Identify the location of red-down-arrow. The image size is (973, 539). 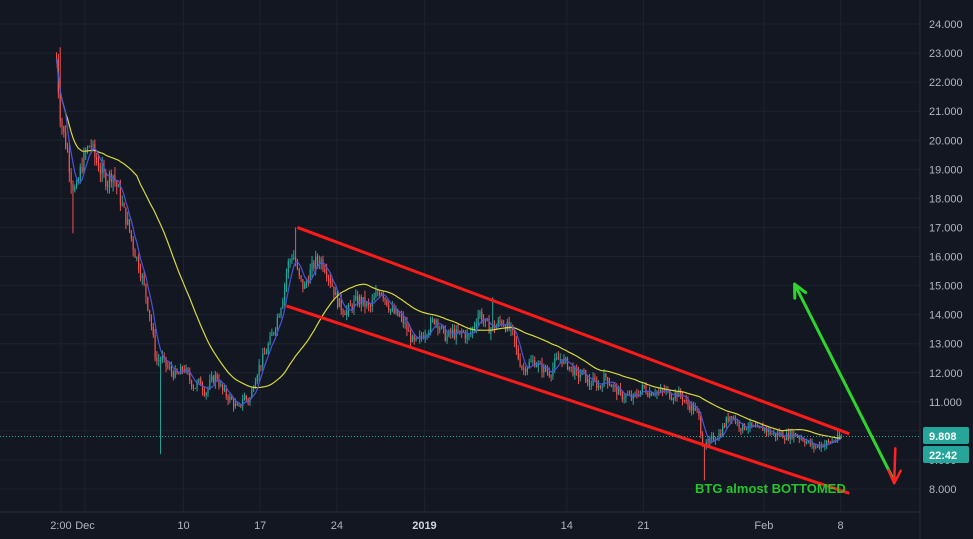
(894, 466).